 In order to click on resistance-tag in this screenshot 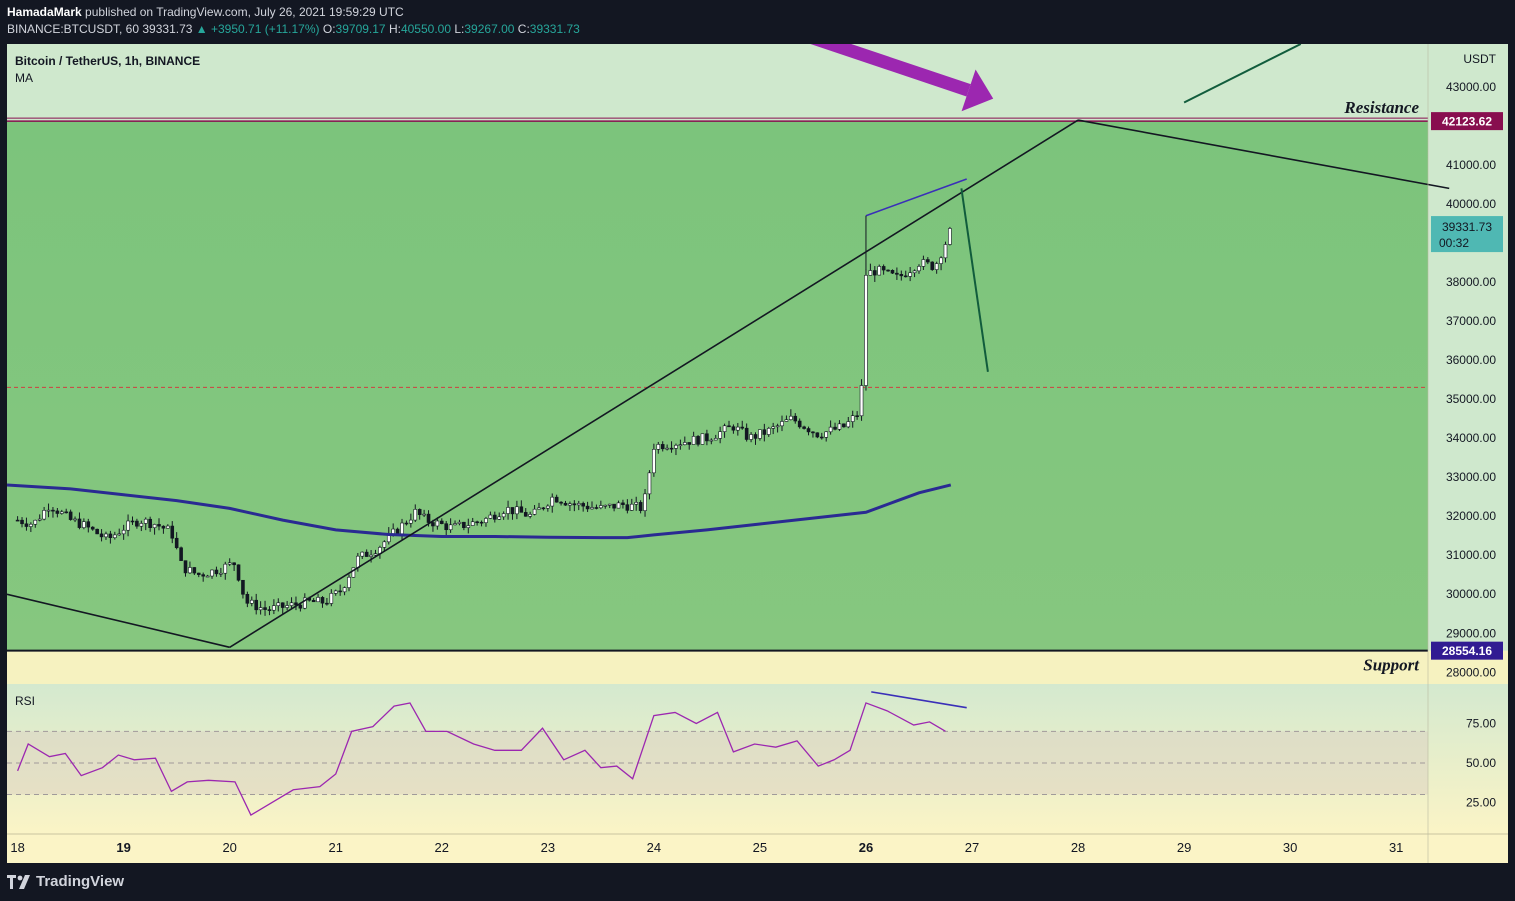, I will do `click(1467, 121)`.